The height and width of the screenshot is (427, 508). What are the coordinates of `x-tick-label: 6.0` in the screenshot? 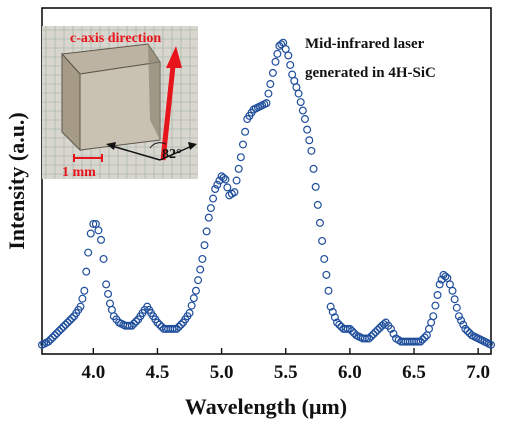 It's located at (350, 372).